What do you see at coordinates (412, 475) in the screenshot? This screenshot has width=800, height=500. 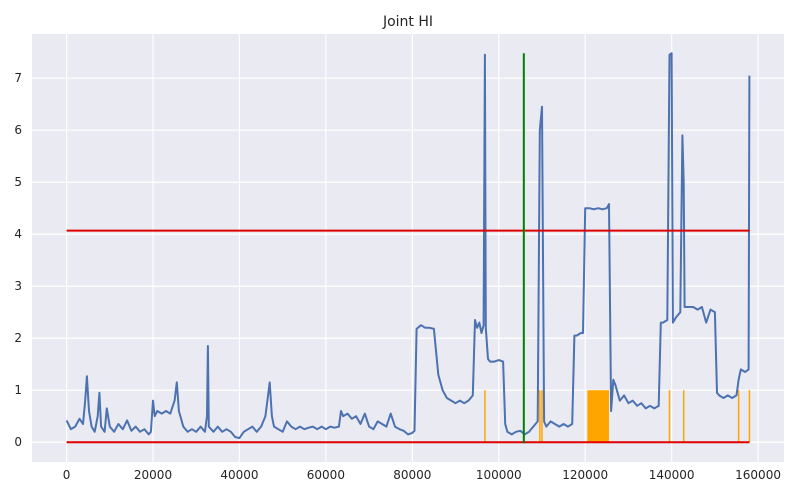 I see `x-tick-label: 80000` at bounding box center [412, 475].